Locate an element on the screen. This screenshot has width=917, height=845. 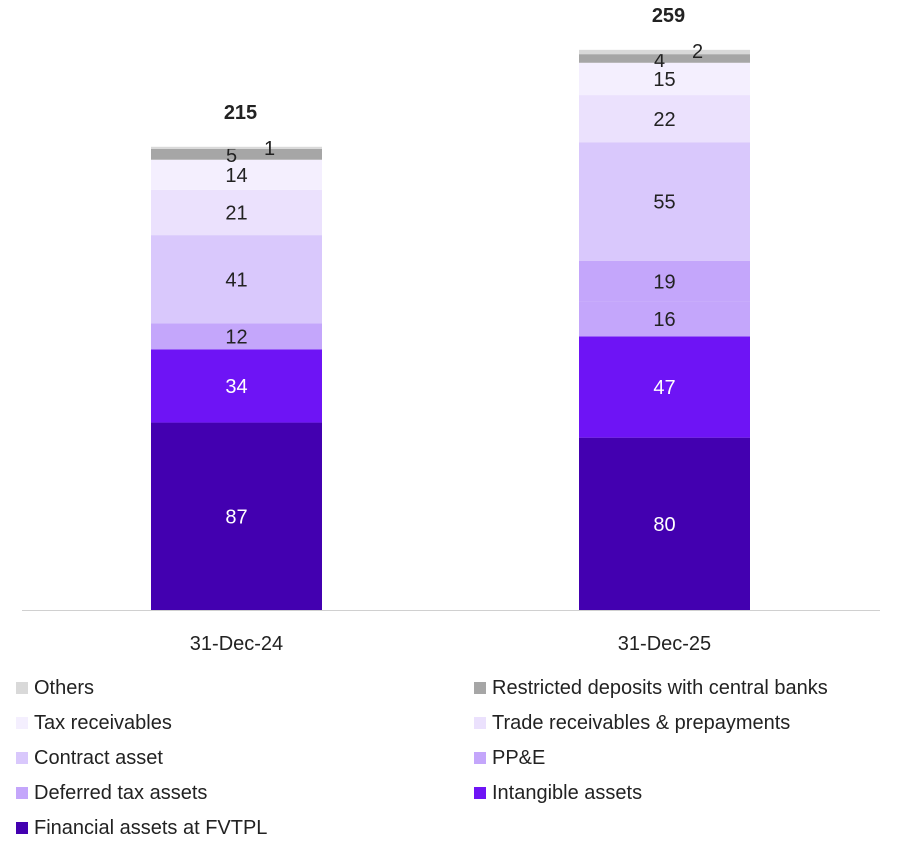
legend-item: Financial assets at FVTPL is located at coordinates (141, 828).